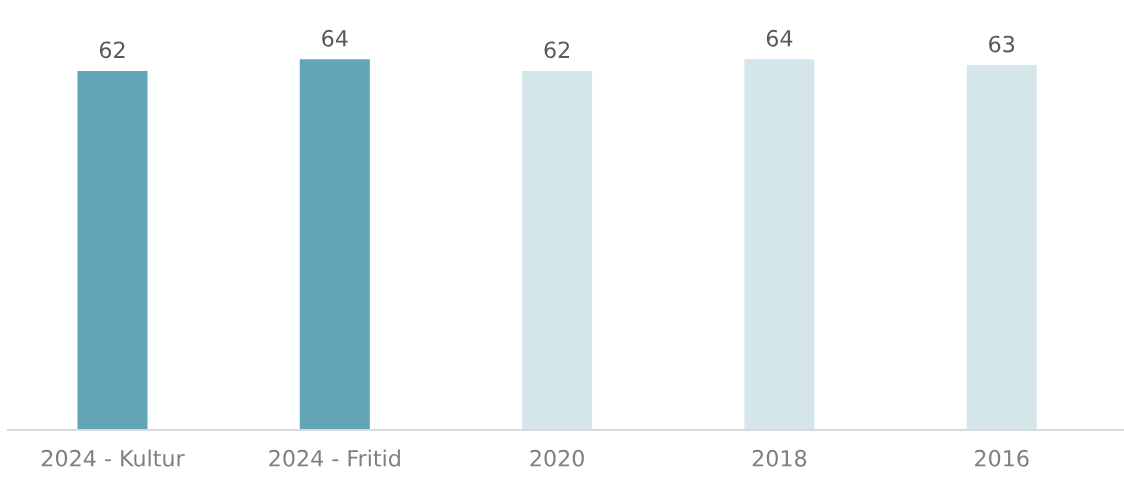 The width and height of the screenshot is (1124, 480). Describe the element at coordinates (1002, 458) in the screenshot. I see `x-tick-label: 2016` at that location.